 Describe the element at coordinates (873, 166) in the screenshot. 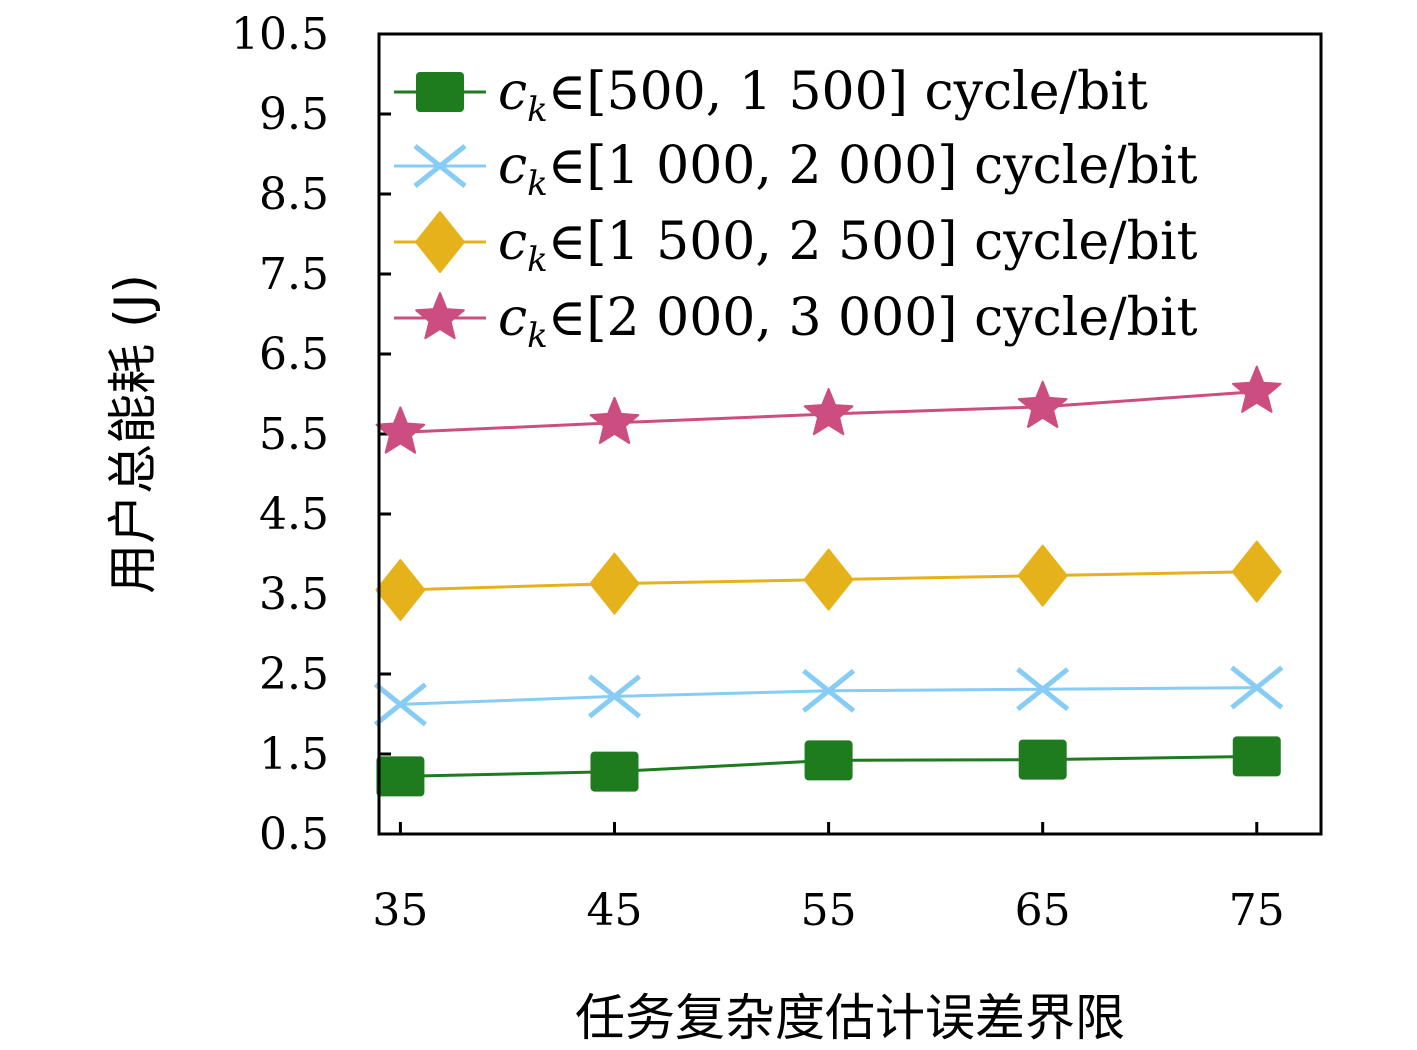

I see `legend-range: ∈[1 000, 2 000] cycle/bit` at that location.